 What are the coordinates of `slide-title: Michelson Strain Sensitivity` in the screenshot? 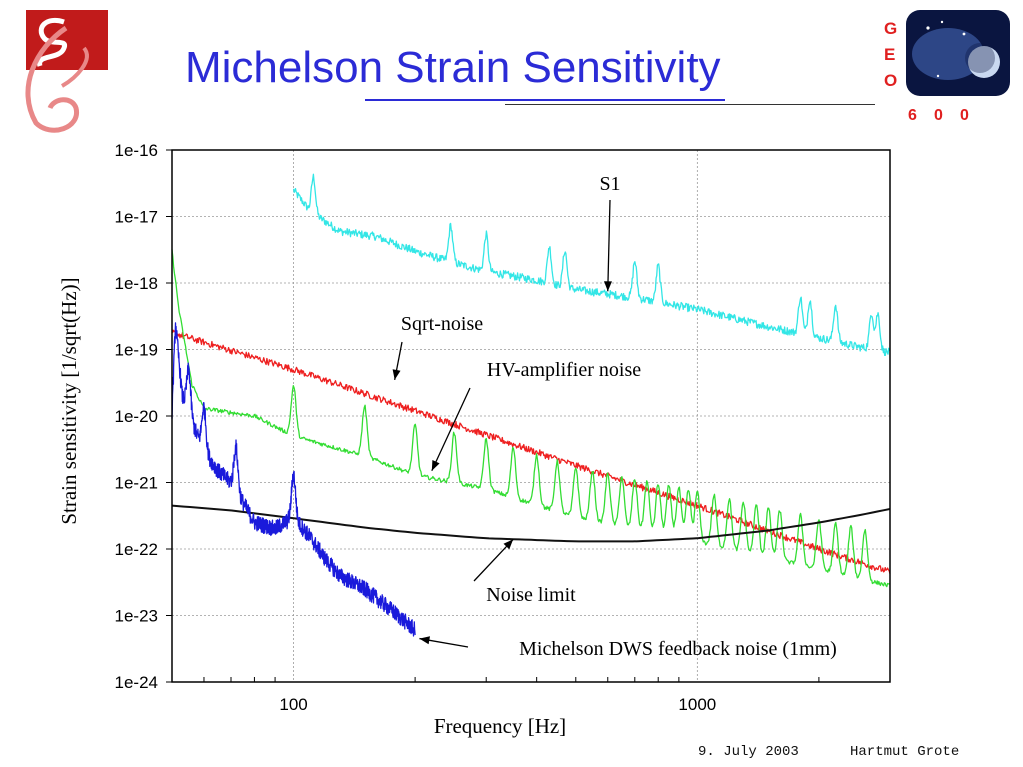 It's located at (453, 67).